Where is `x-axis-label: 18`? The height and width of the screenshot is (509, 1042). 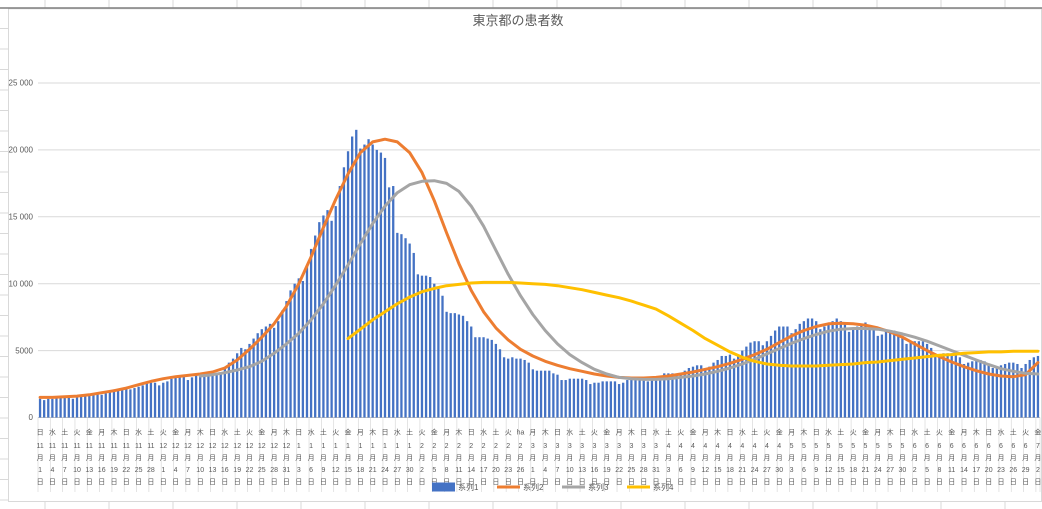
x-axis-label: 18 is located at coordinates (730, 470).